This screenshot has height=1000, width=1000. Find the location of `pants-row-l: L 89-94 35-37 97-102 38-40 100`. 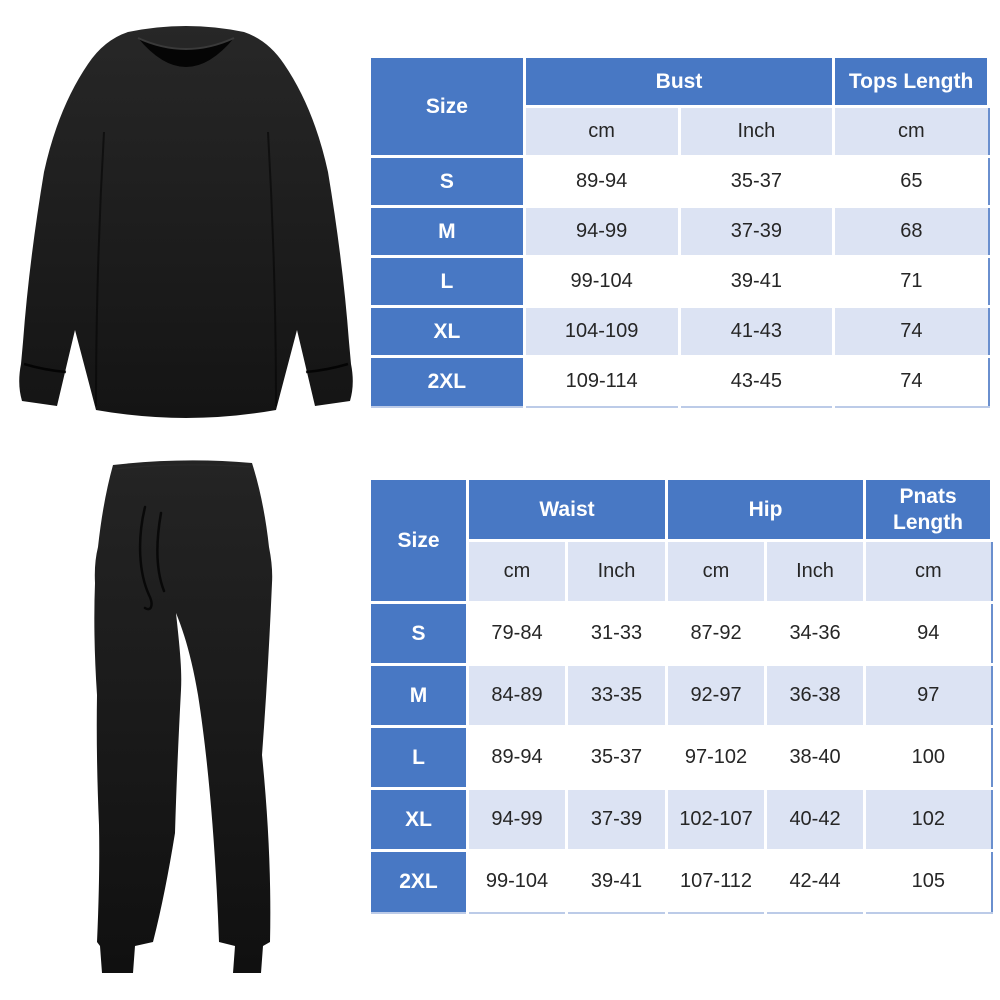

pants-row-l: L 89-94 35-37 97-102 38-40 100 is located at coordinates (680, 757).